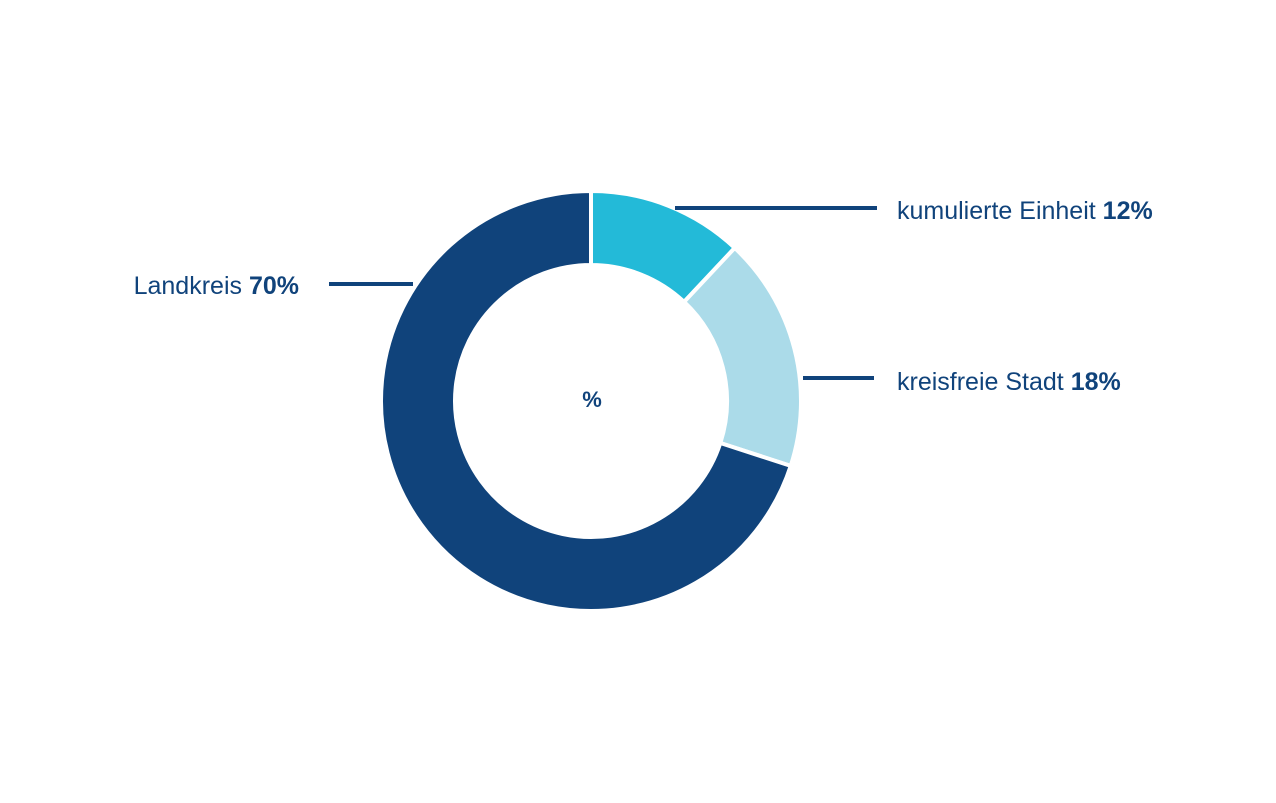 Image resolution: width=1276 pixels, height=803 pixels. I want to click on slice-label-kumulierte-einheit: kumulierte Einheit 12%, so click(1025, 211).